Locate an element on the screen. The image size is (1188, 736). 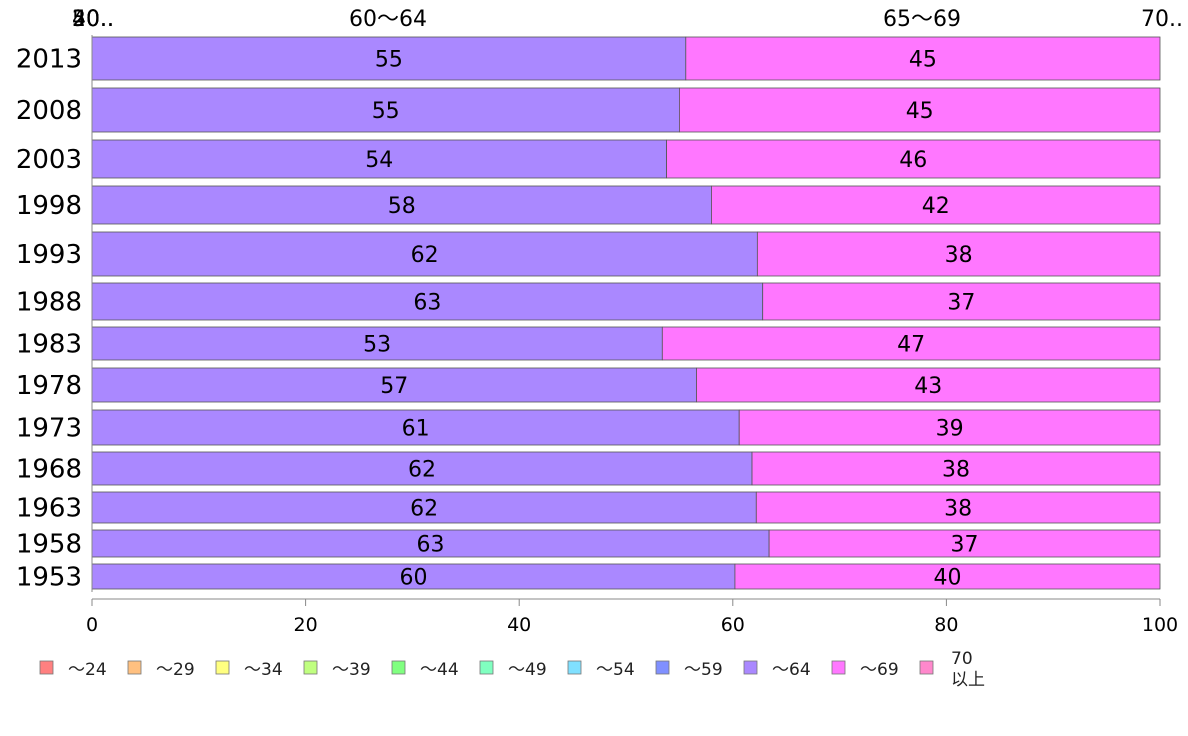
bar-row-1953: 60 40 is located at coordinates (626, 577).